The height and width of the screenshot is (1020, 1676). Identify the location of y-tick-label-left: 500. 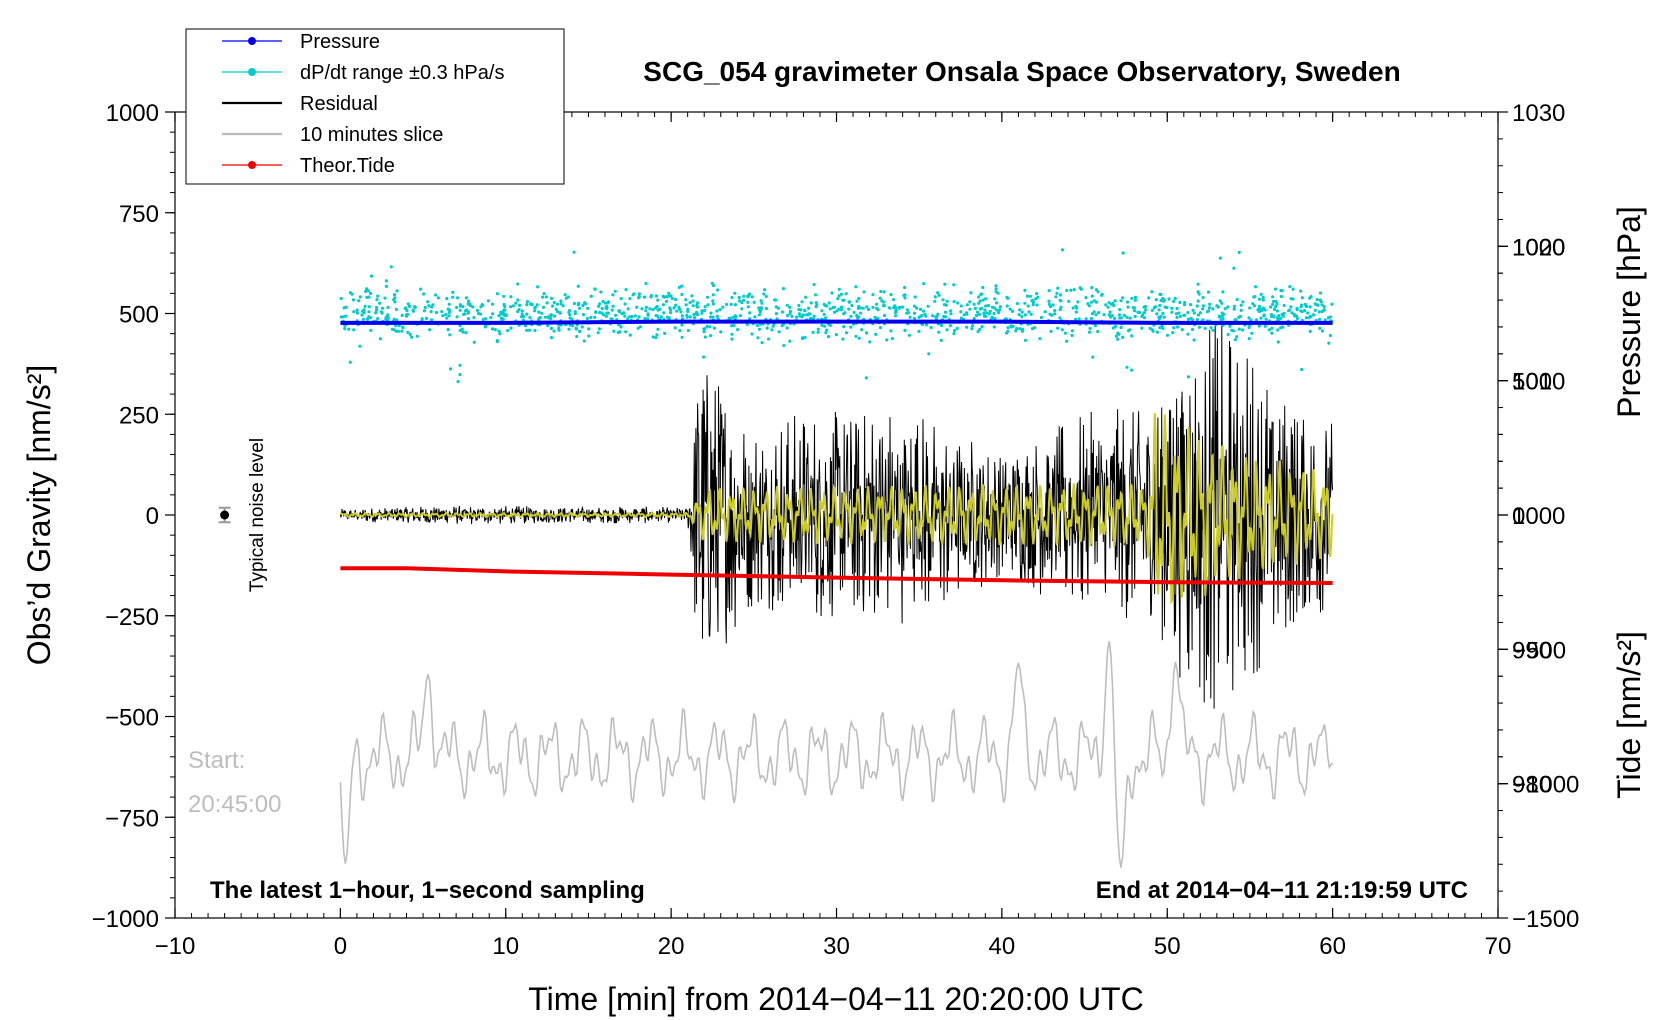
(139, 315).